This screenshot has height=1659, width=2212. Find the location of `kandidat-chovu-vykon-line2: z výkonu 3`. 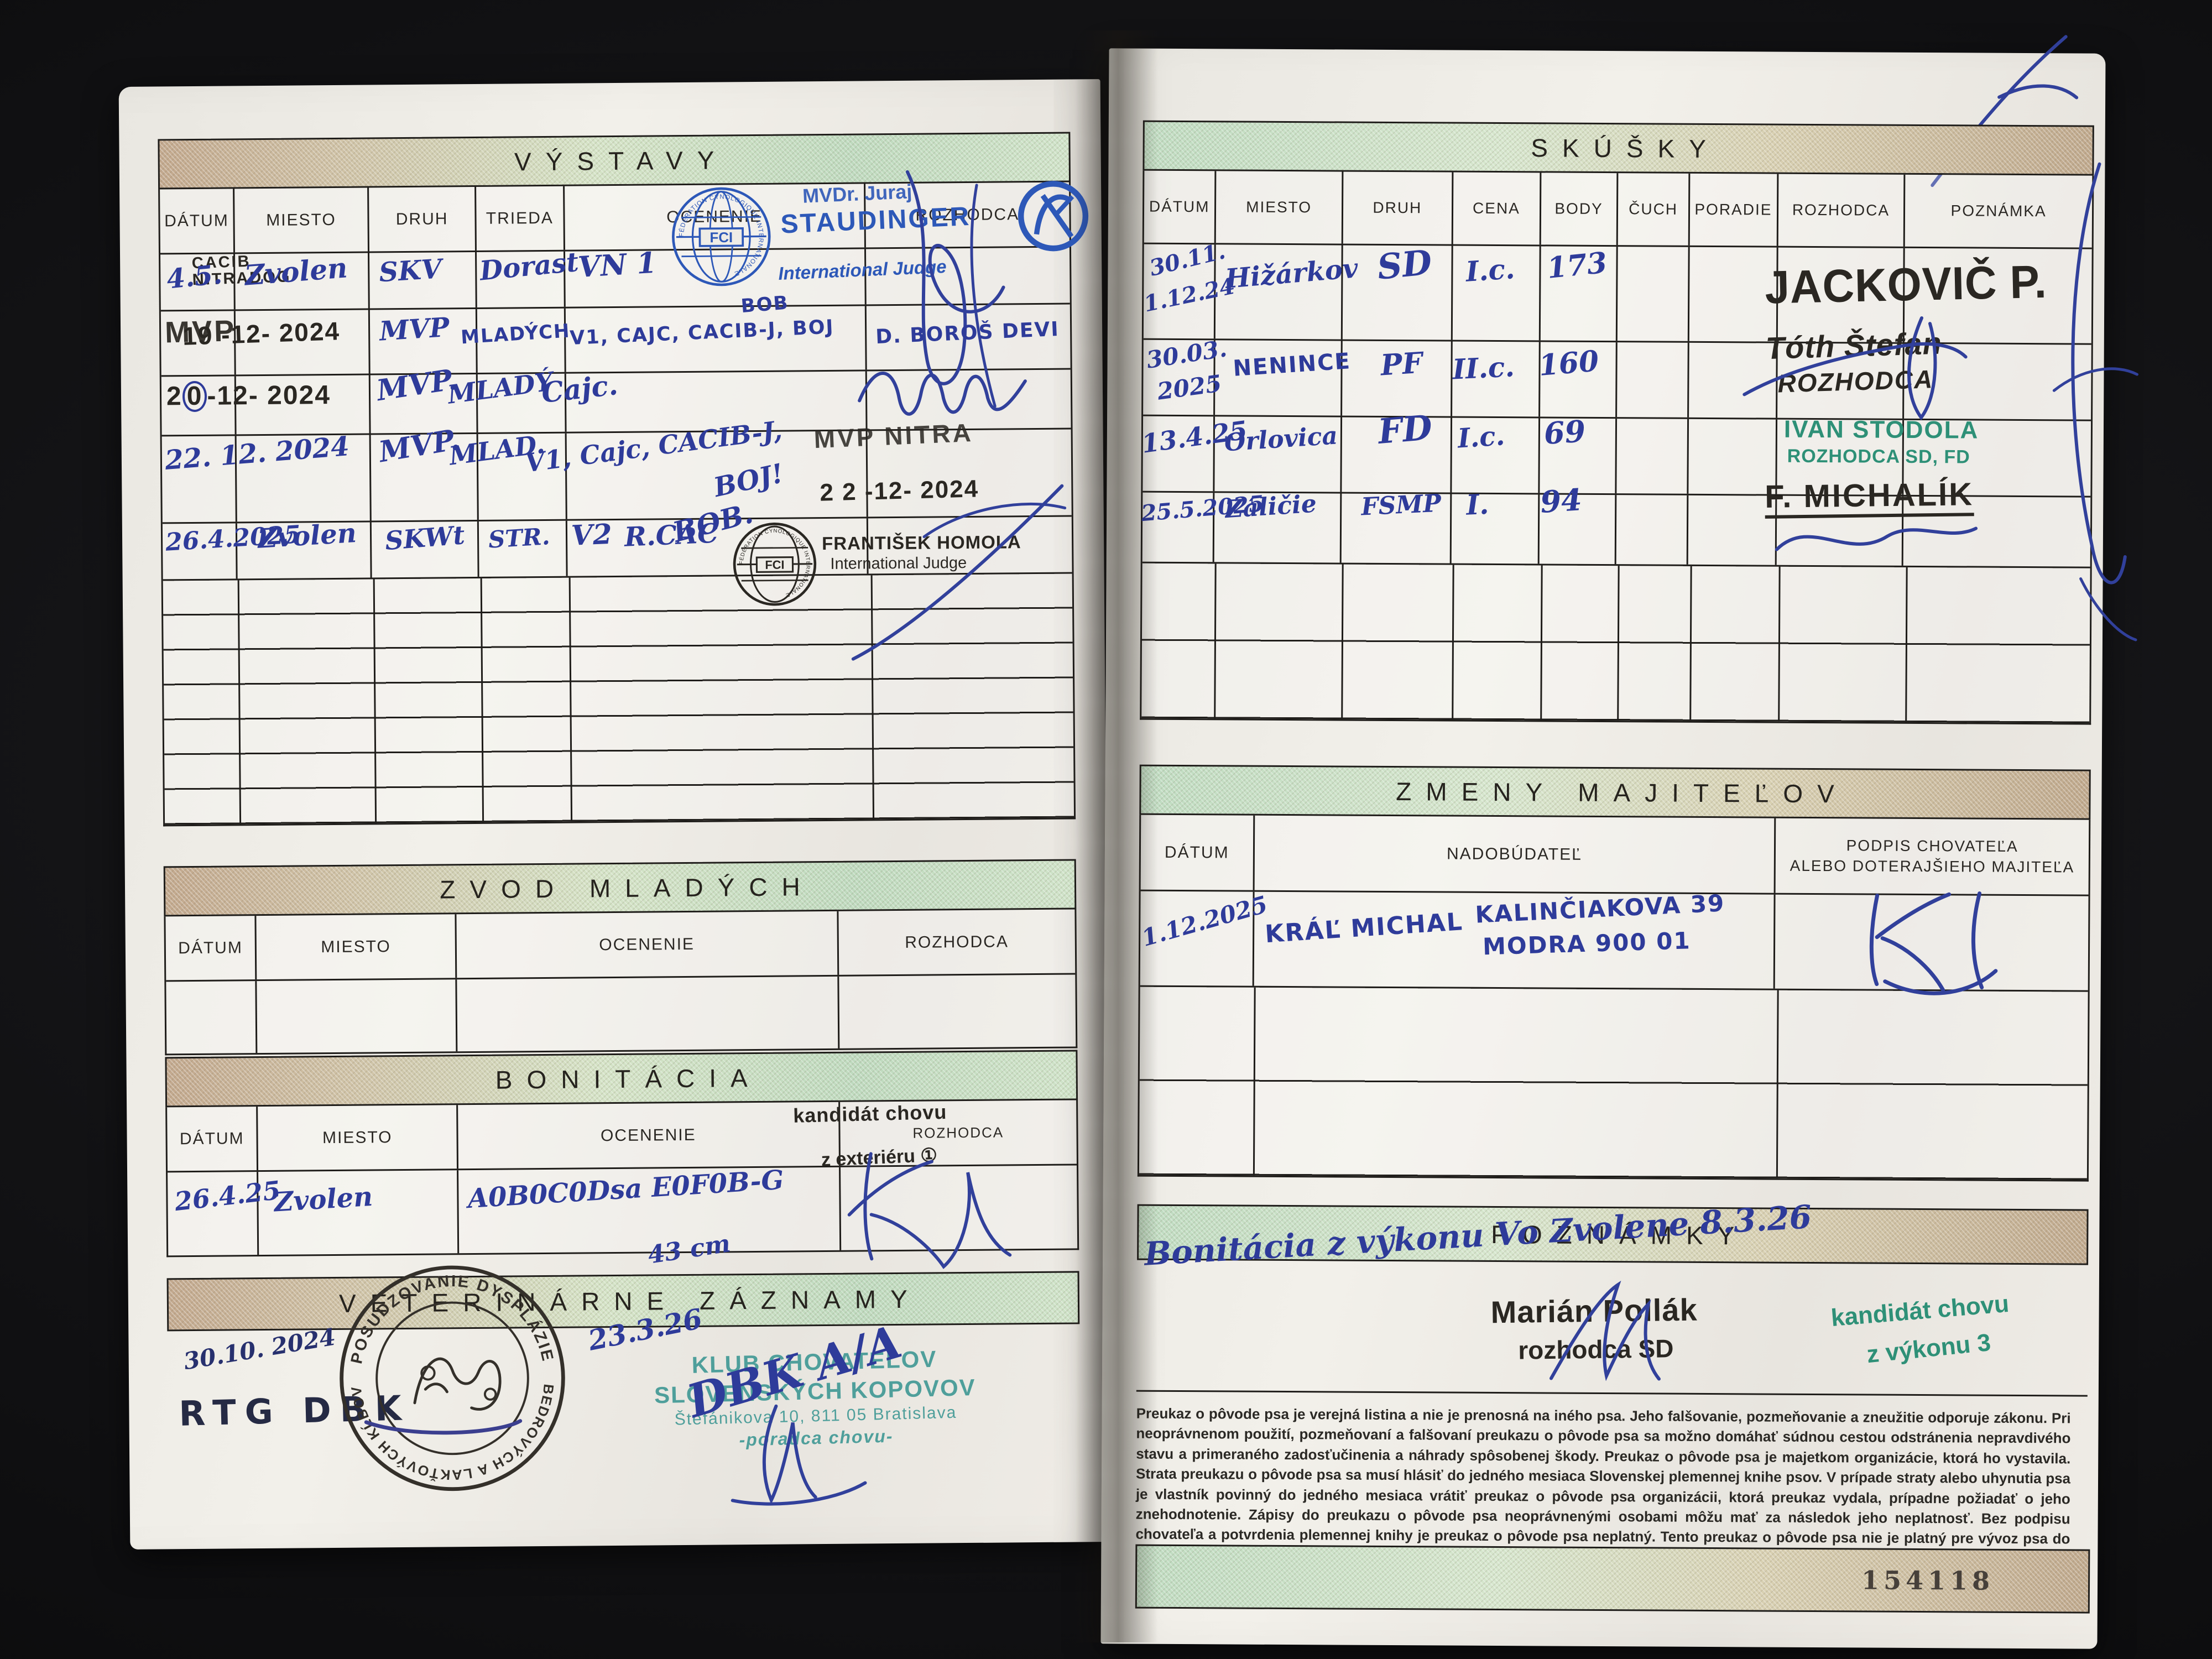

kandidat-chovu-vykon-line2: z výkonu 3 is located at coordinates (1929, 1349).